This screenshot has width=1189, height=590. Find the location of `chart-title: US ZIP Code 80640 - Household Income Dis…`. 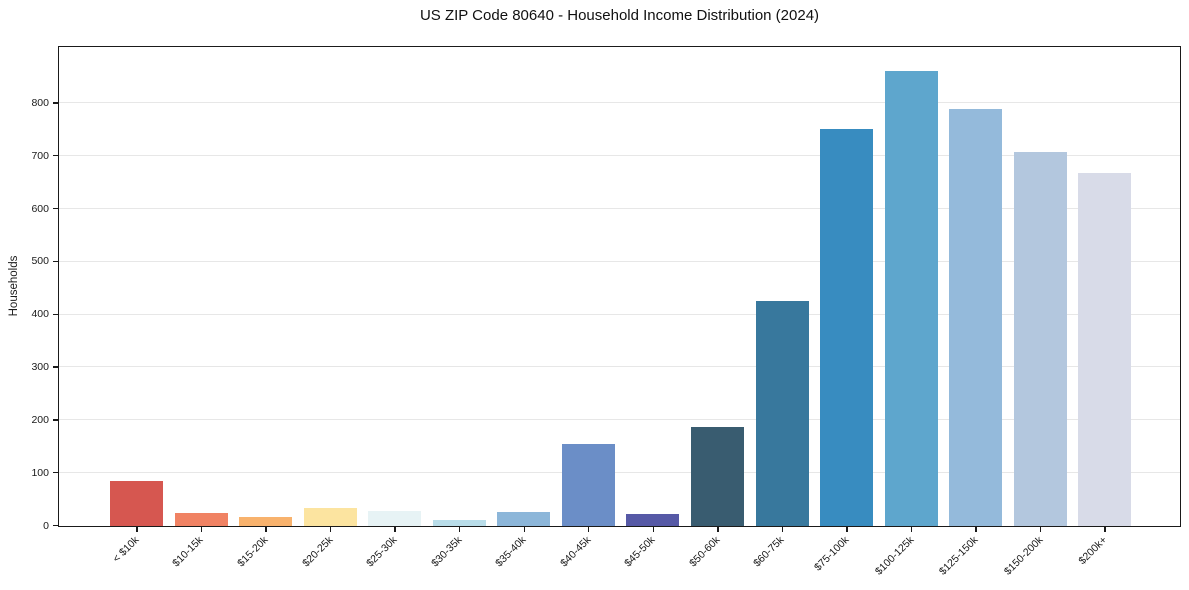

chart-title: US ZIP Code 80640 - Household Income Dis… is located at coordinates (619, 15).